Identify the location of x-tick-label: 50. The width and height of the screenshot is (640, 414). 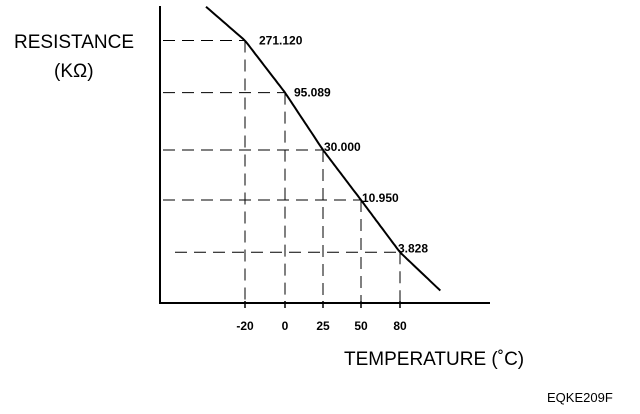
(361, 326).